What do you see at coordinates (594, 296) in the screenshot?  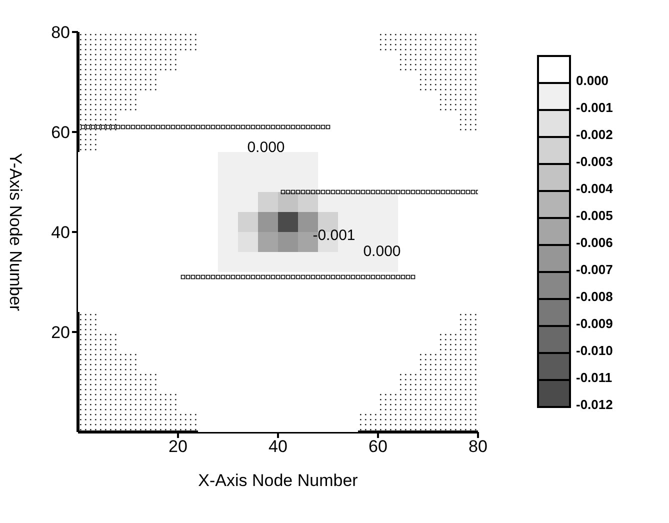 I see `color-bar-label: -0.008` at bounding box center [594, 296].